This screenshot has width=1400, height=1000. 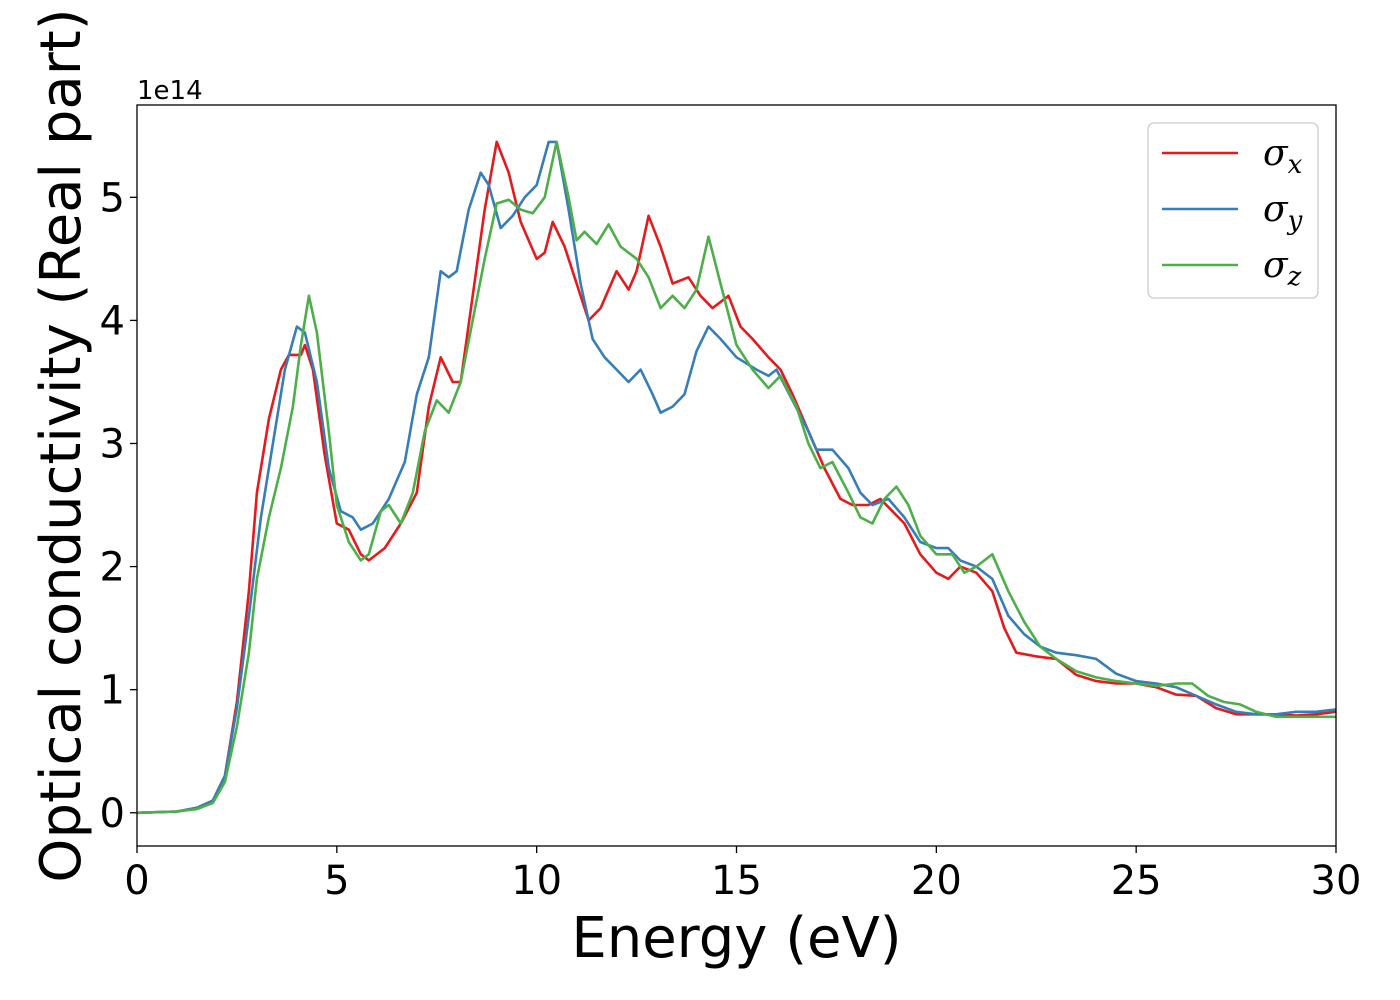 I want to click on y-tick-label: 2, so click(x=112, y=568).